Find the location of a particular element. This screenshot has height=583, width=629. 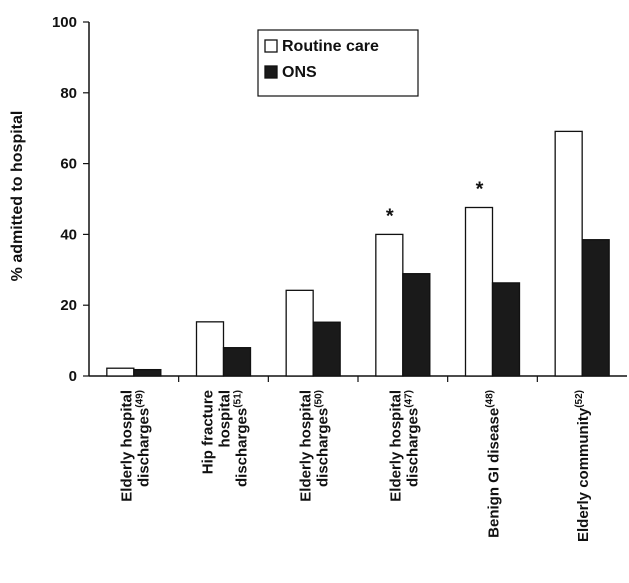

category-label: Benign GI disease(48) is located at coordinates (494, 464).